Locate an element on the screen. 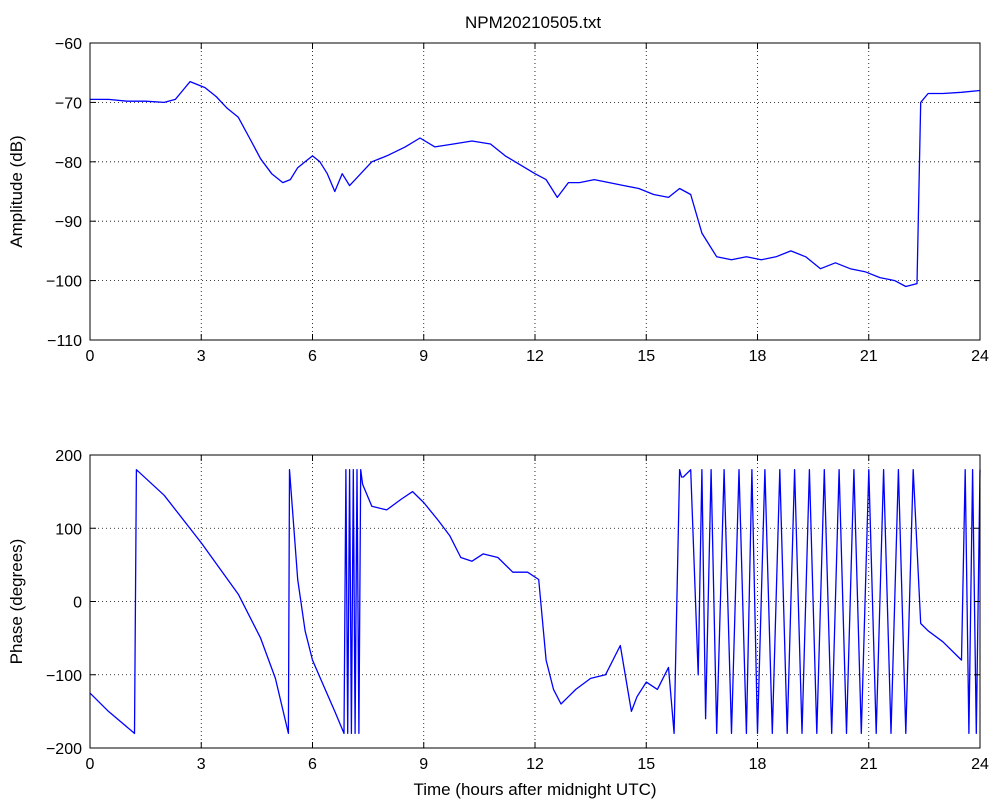 Image resolution: width=998 pixels, height=806 pixels. phase-ytick-label--100: −100 is located at coordinates (64, 676).